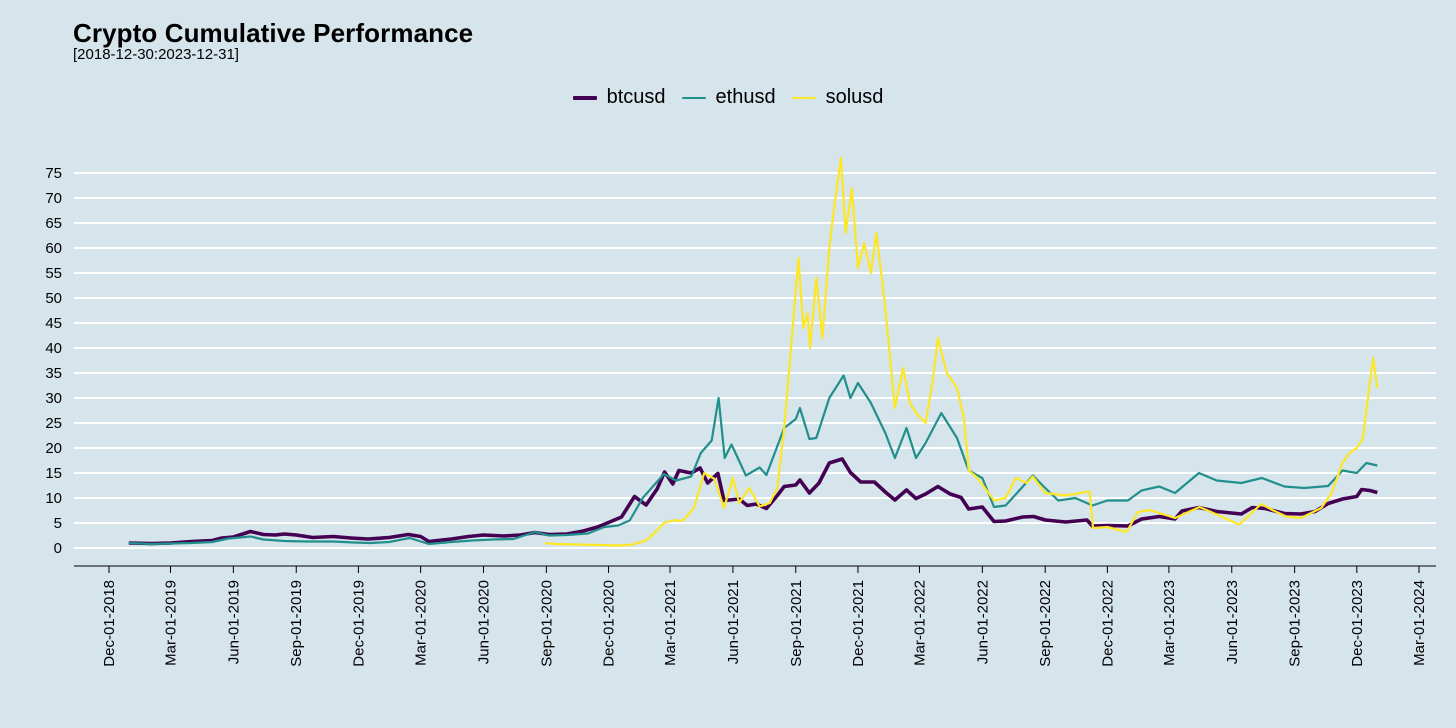  I want to click on legend-label-ethusd: ethusd, so click(745, 97).